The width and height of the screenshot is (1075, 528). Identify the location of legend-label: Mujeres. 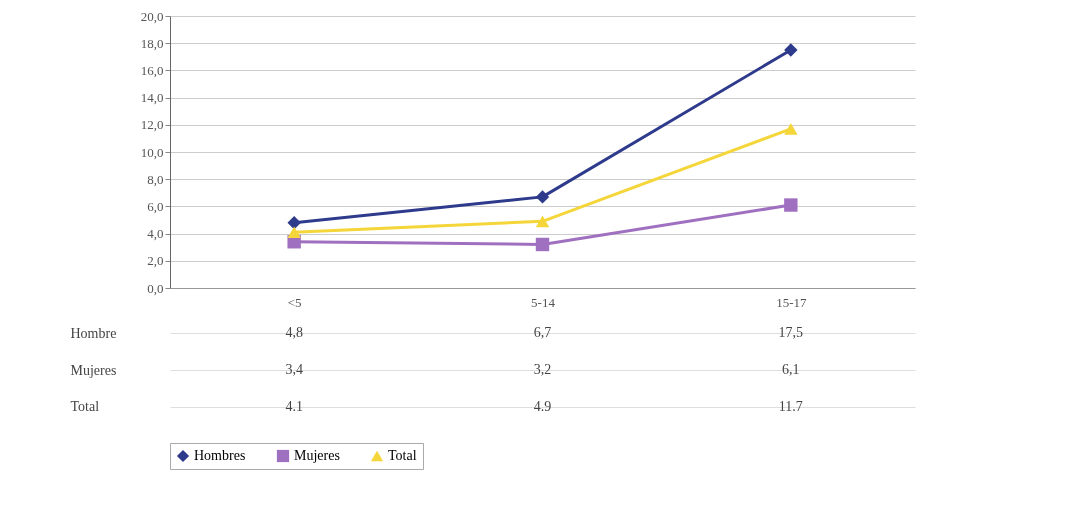
(317, 455).